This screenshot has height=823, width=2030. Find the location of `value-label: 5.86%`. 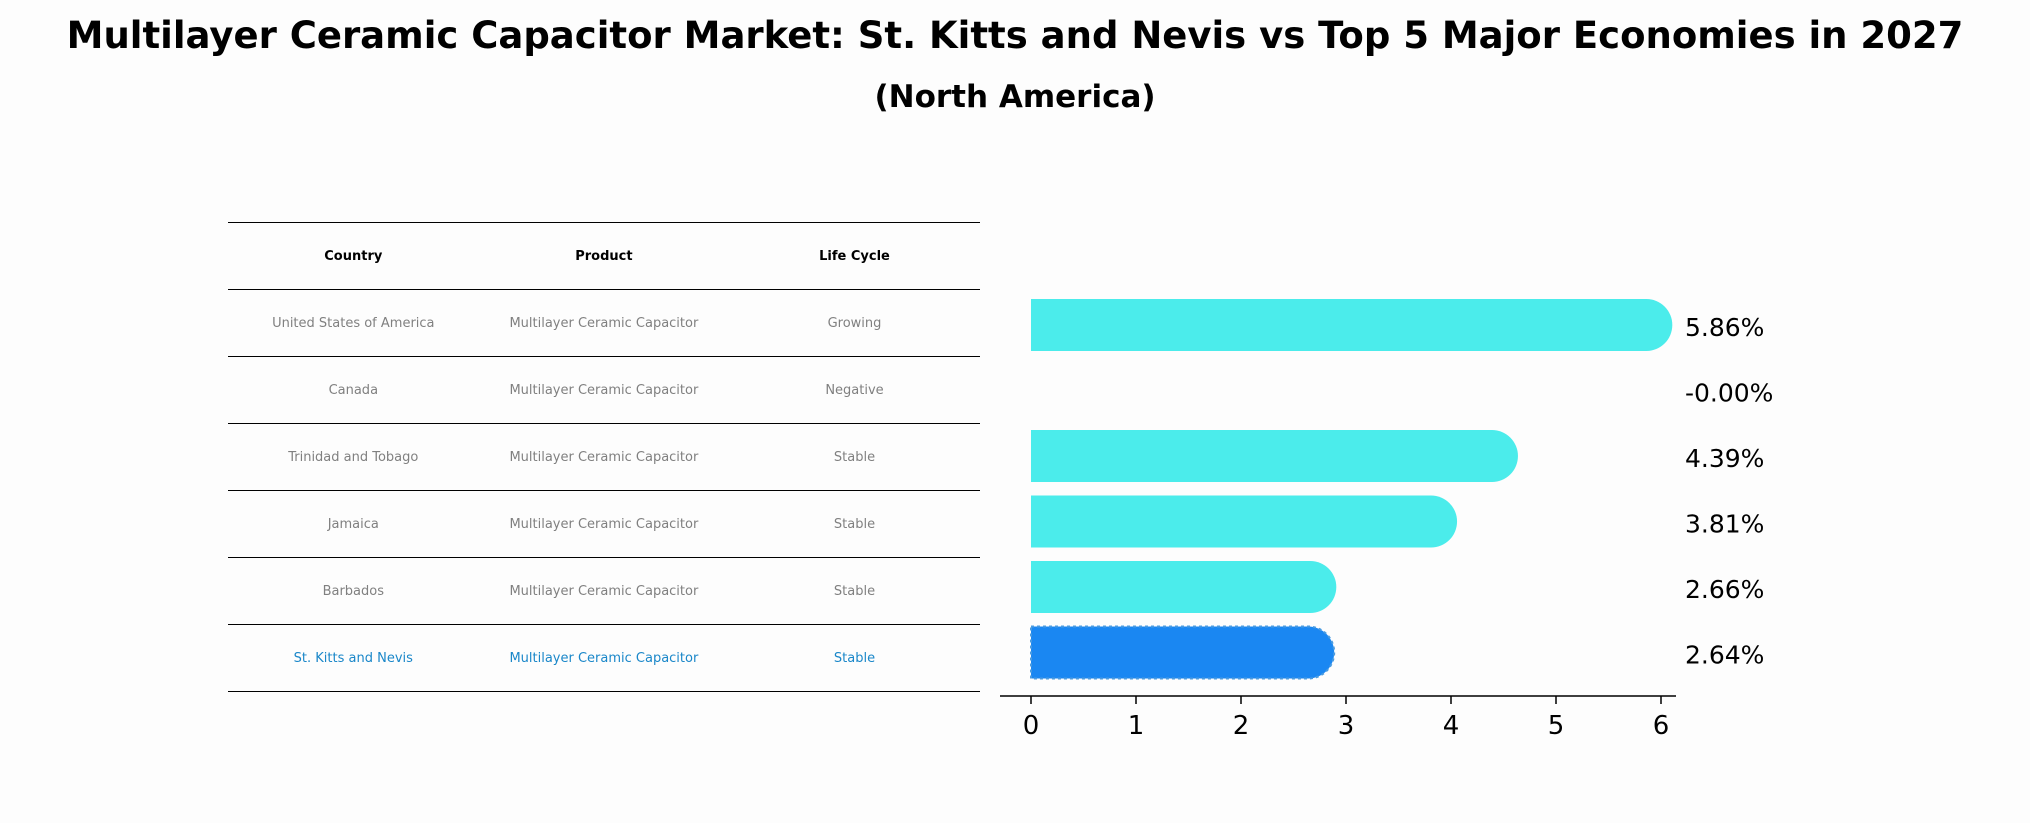

value-label: 5.86% is located at coordinates (1724, 327).